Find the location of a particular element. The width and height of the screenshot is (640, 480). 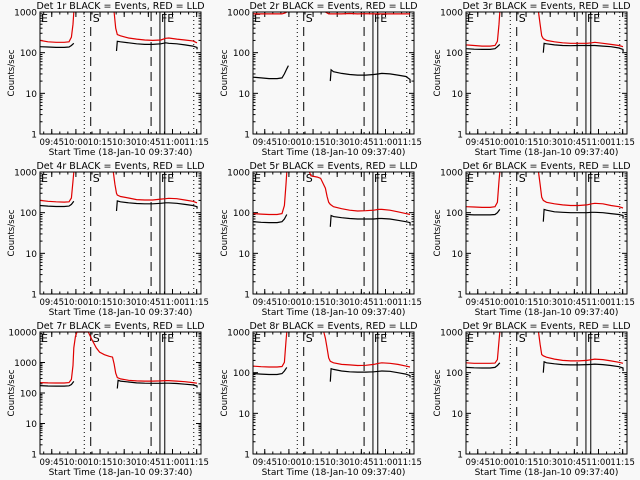

panel-title: Det 8r BLACK = Events, RED = LLD is located at coordinates (333, 326).